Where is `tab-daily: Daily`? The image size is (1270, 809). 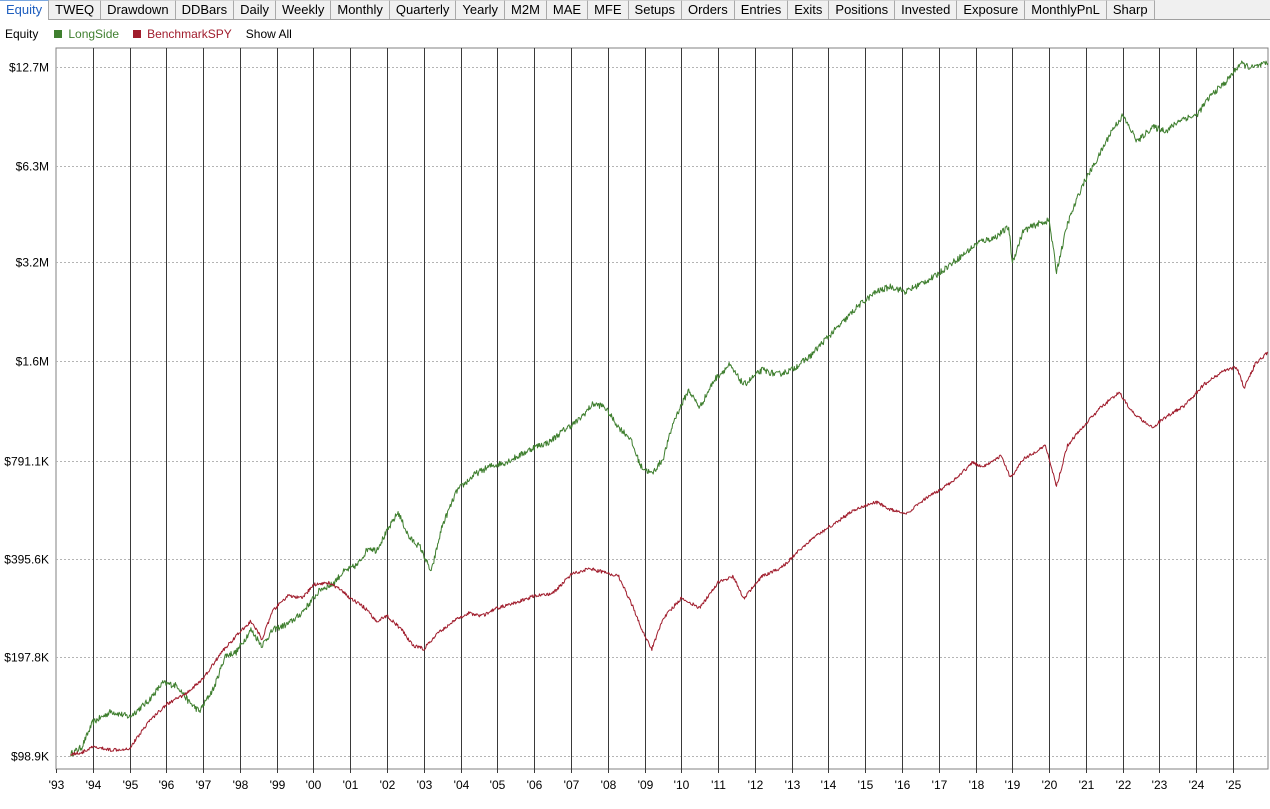
tab-daily: Daily is located at coordinates (255, 9).